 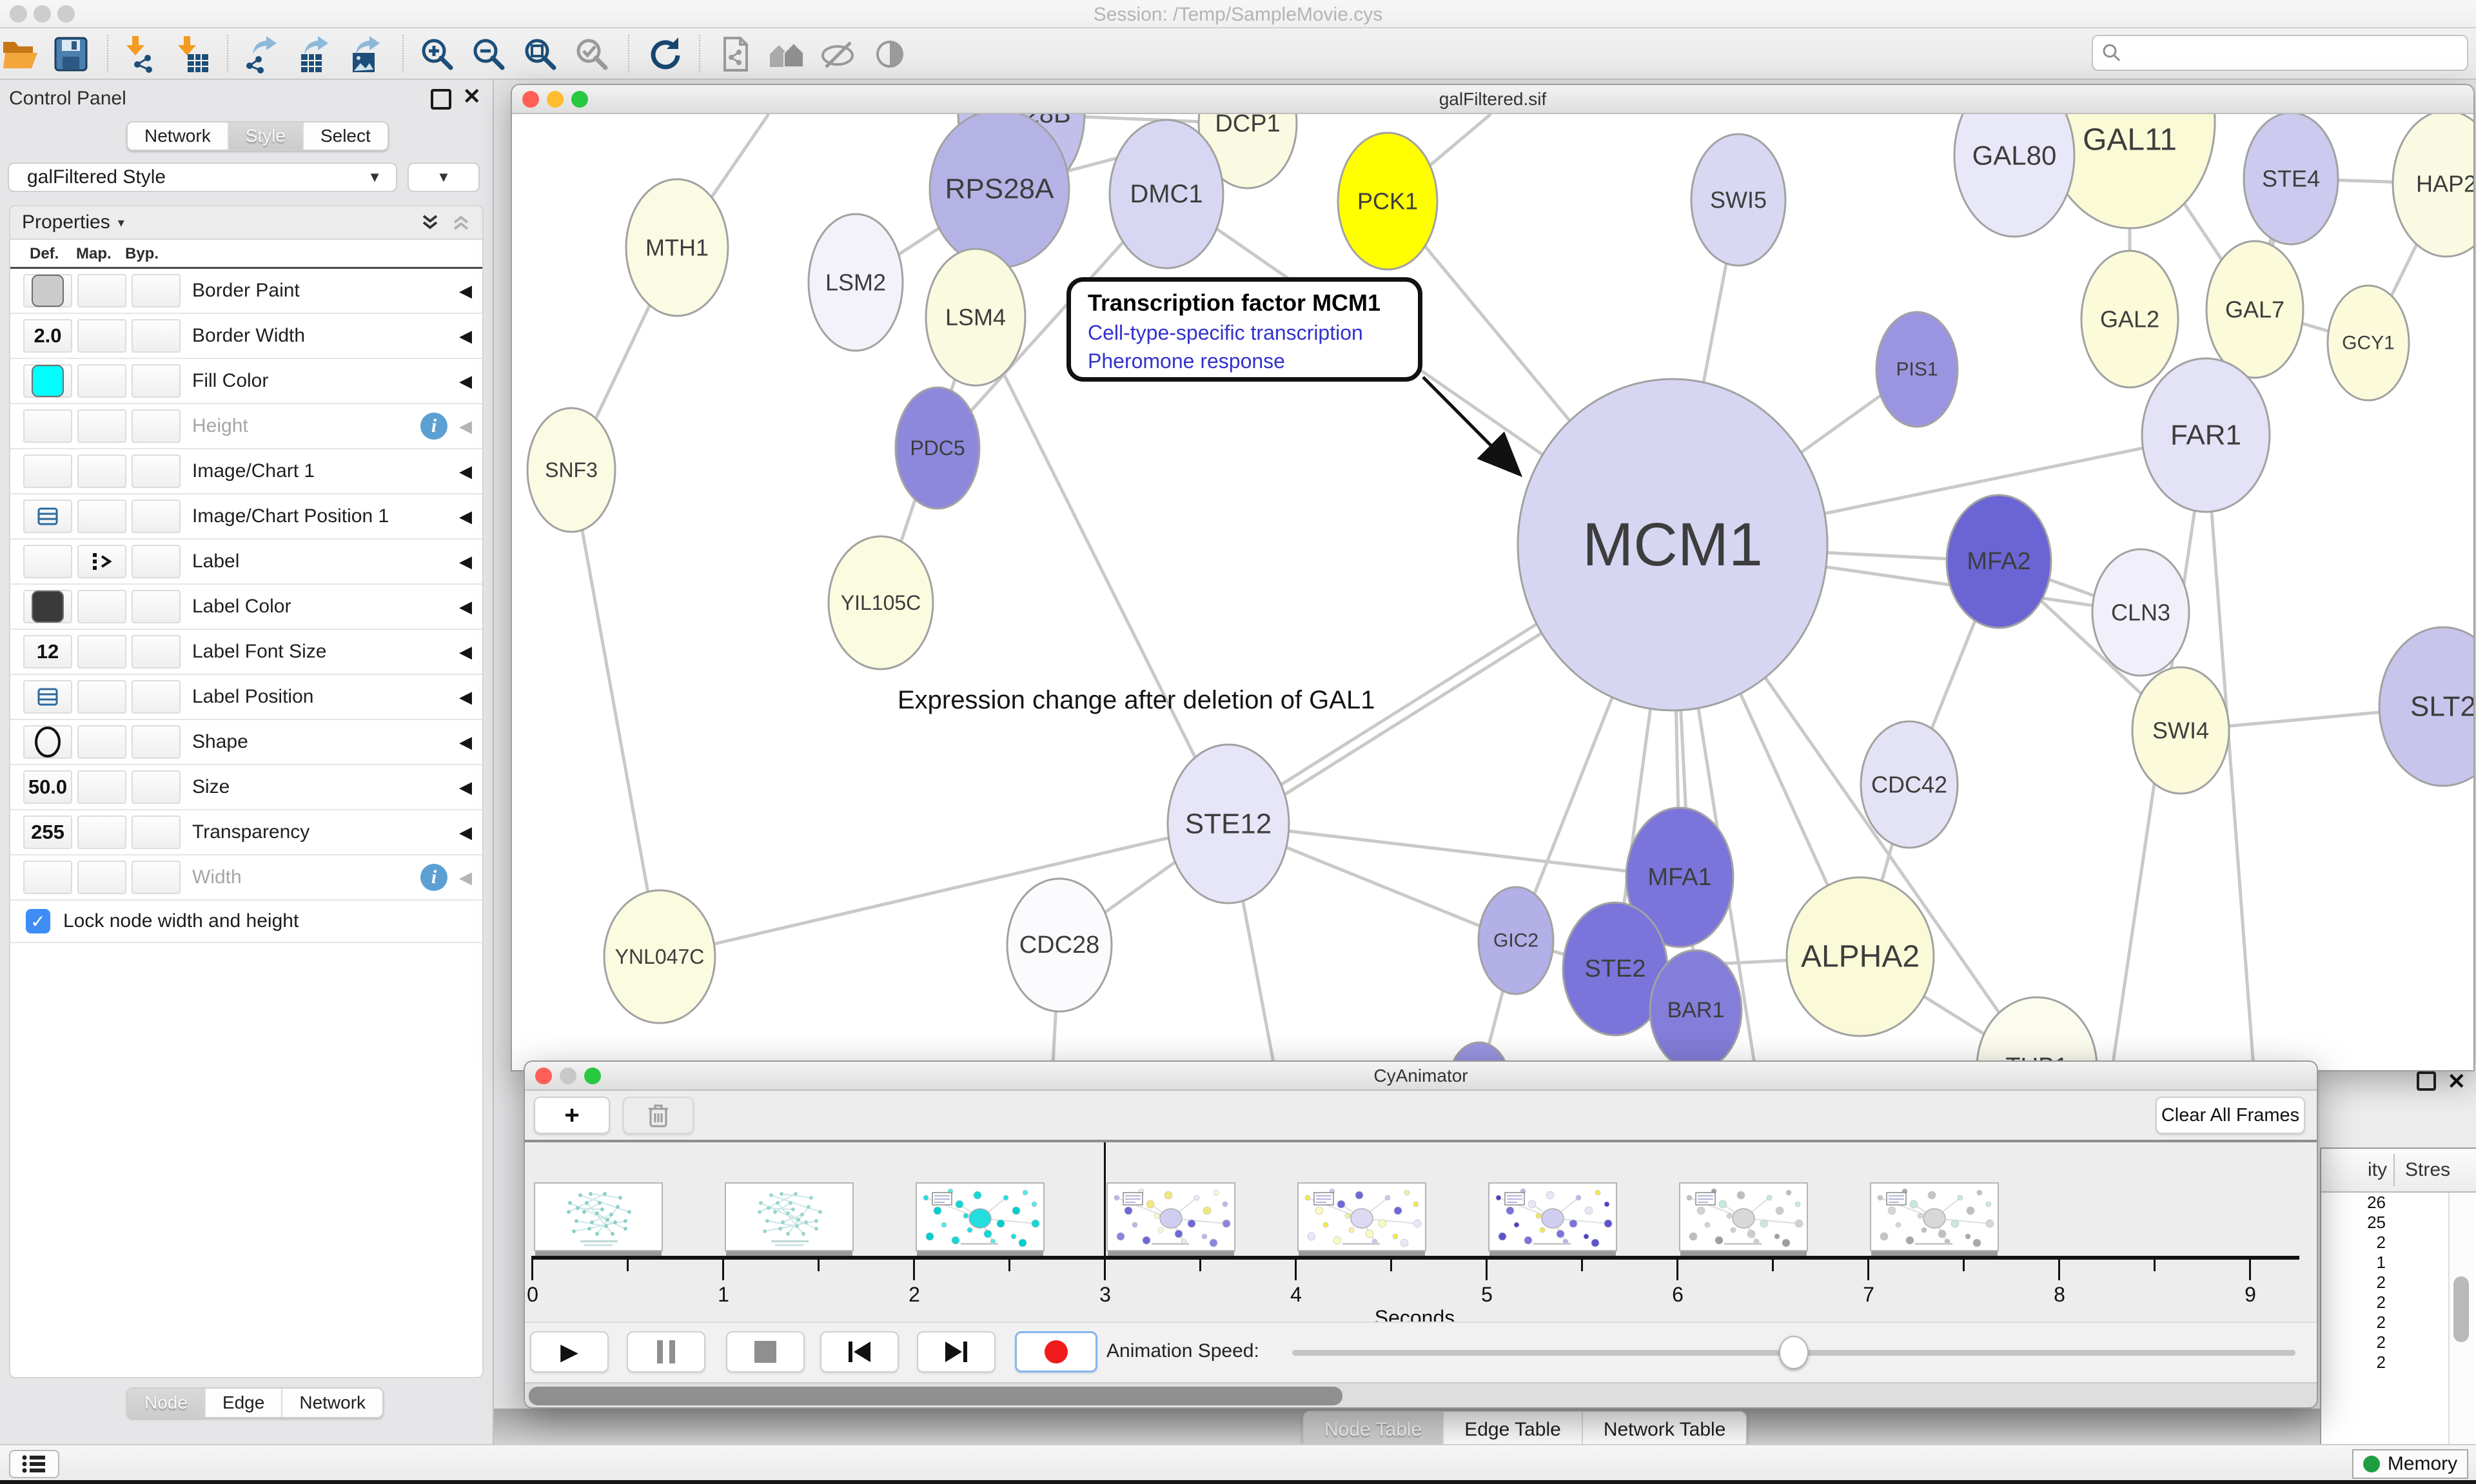 What do you see at coordinates (2014, 176) in the screenshot?
I see `network-node-GAL80` at bounding box center [2014, 176].